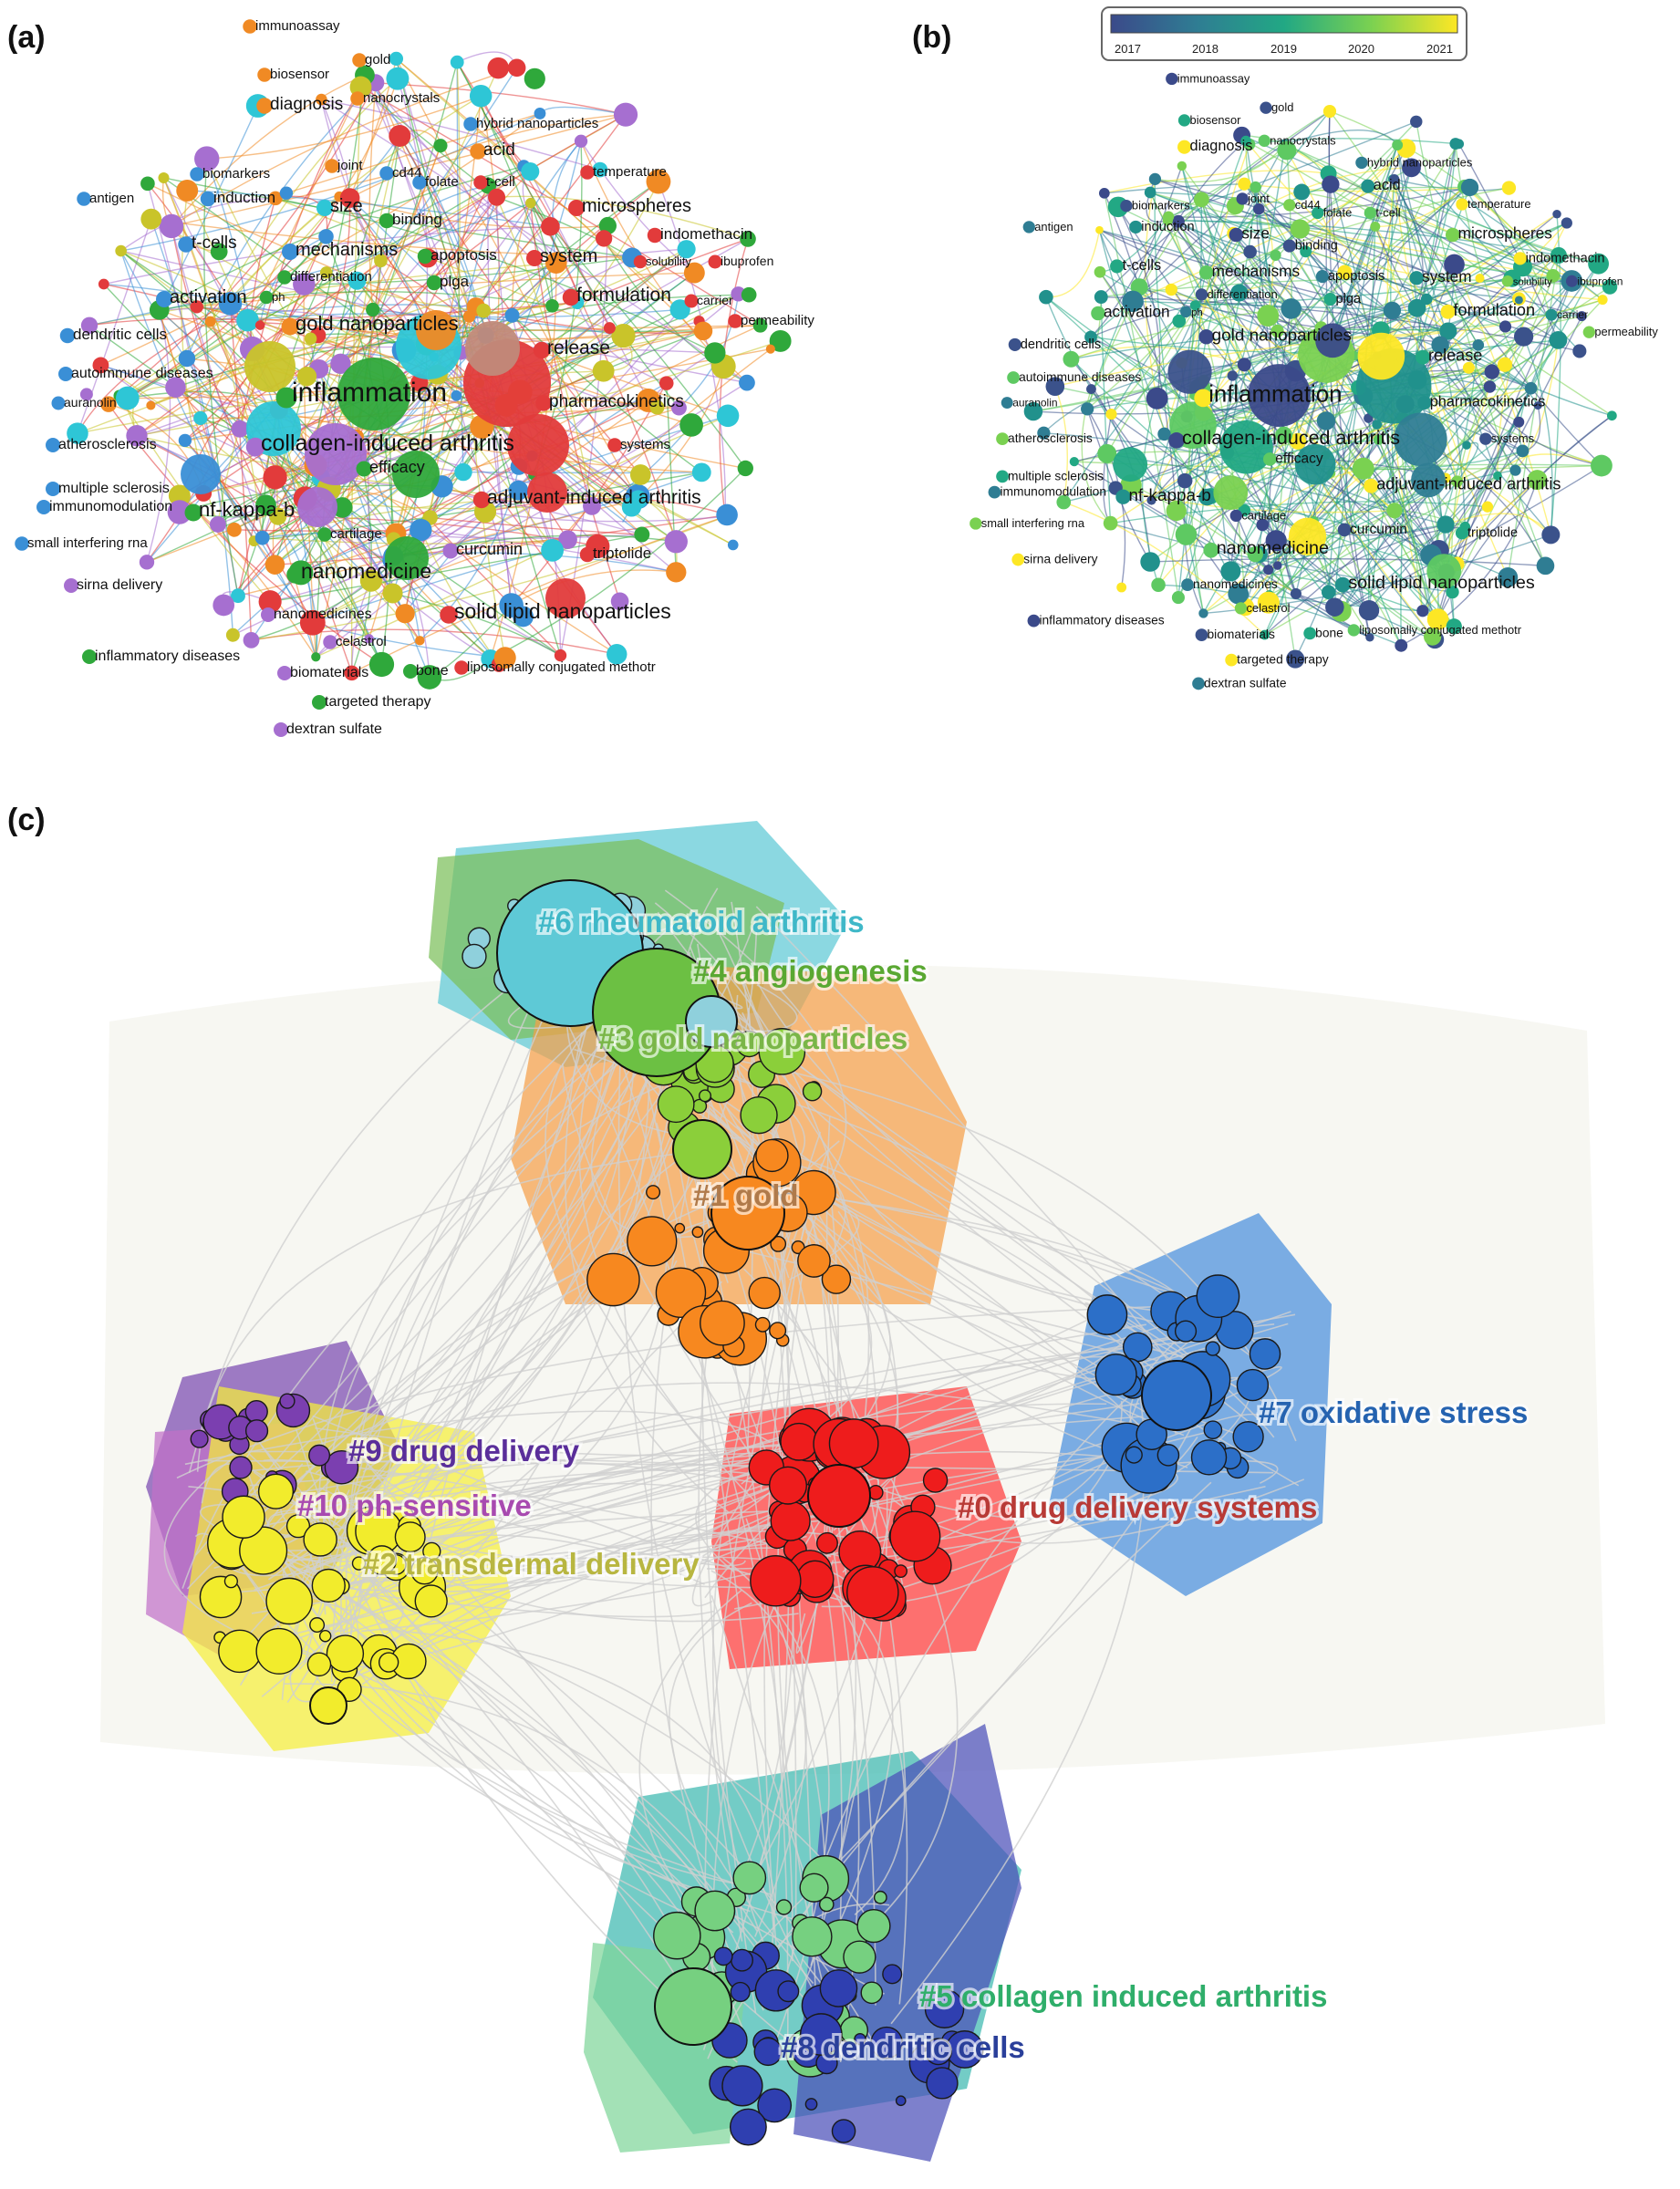 This screenshot has height=2189, width=1680. I want to click on keyword-label: formulation, so click(623, 295).